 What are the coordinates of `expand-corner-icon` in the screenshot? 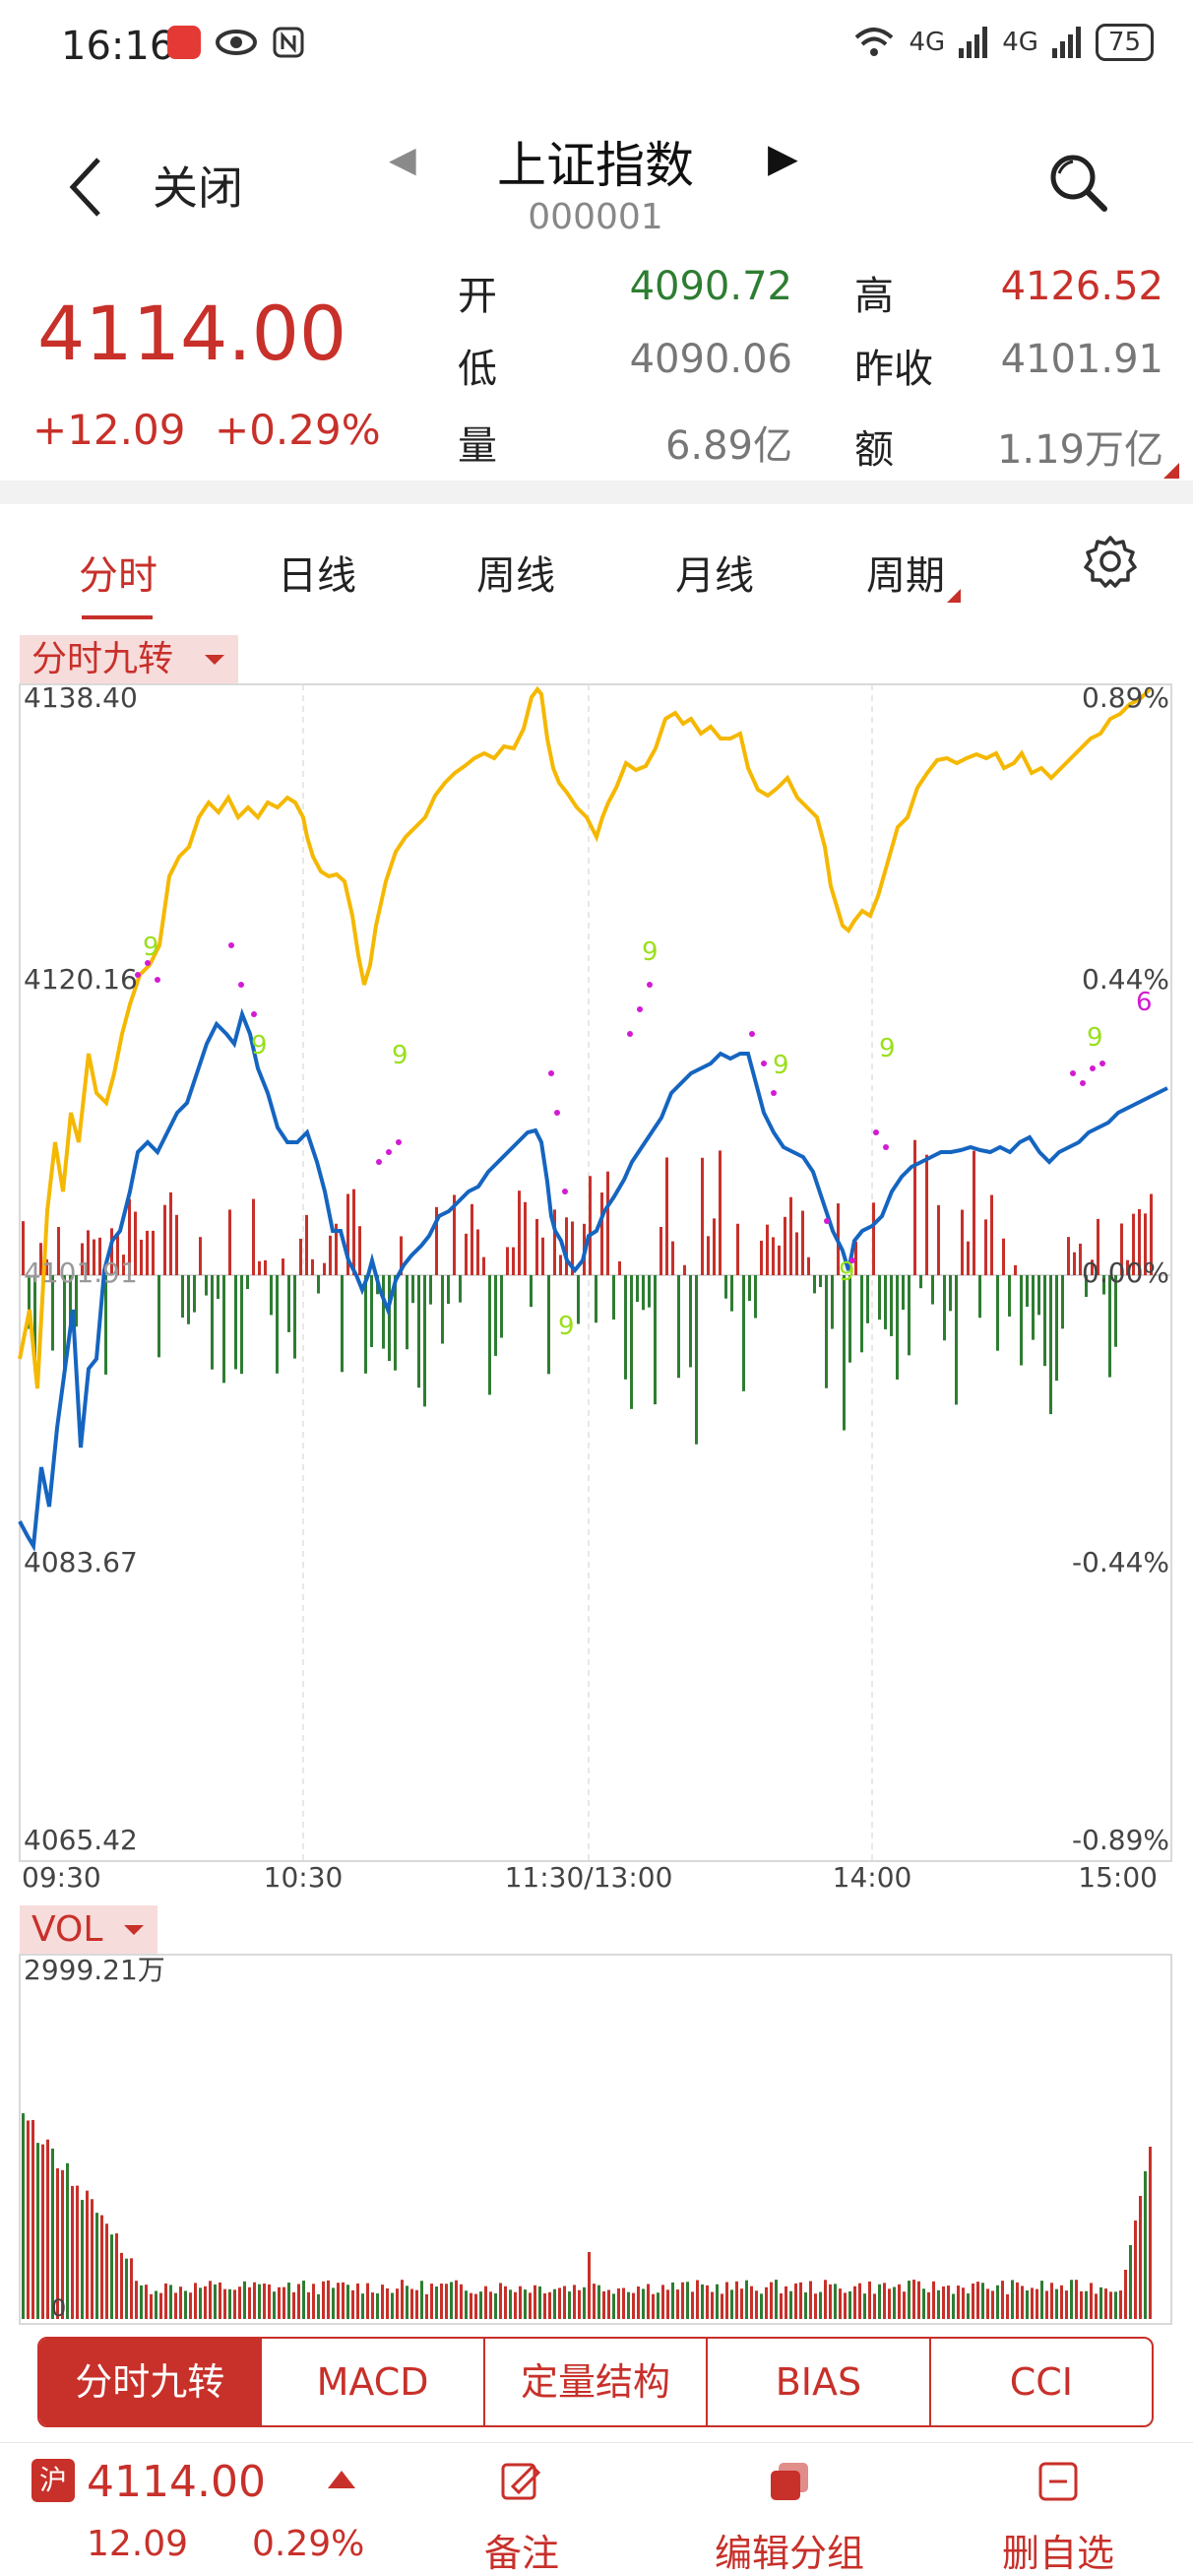 It's located at (1171, 471).